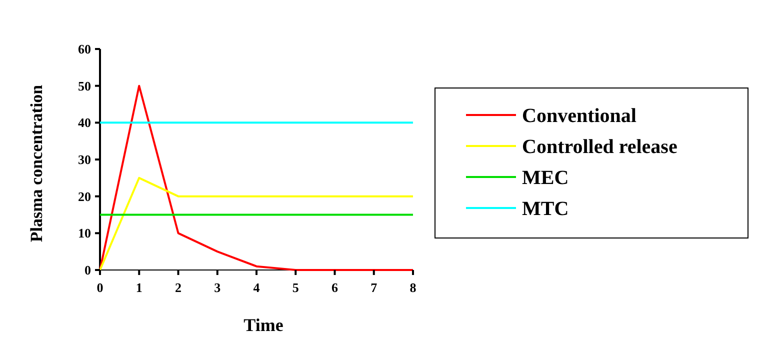 The height and width of the screenshot is (345, 778). Describe the element at coordinates (87, 270) in the screenshot. I see `y-tick-label: 0` at that location.